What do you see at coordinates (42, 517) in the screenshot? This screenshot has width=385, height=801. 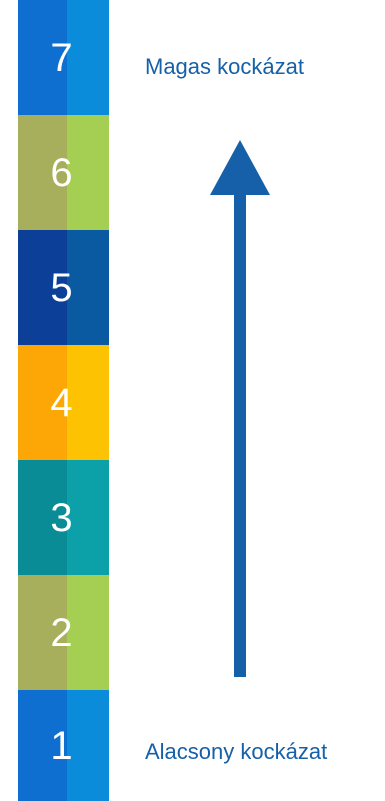 I see `risk-level-3-left-shade` at bounding box center [42, 517].